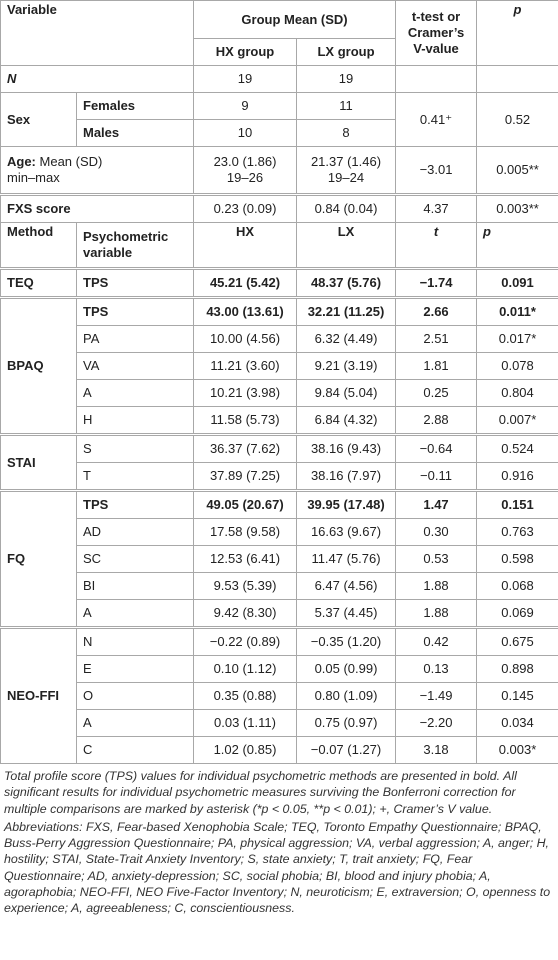 Image resolution: width=558 pixels, height=960 pixels. I want to click on table-row: Sex Females 9 11 0.41⁺ 0.52, so click(279, 119).